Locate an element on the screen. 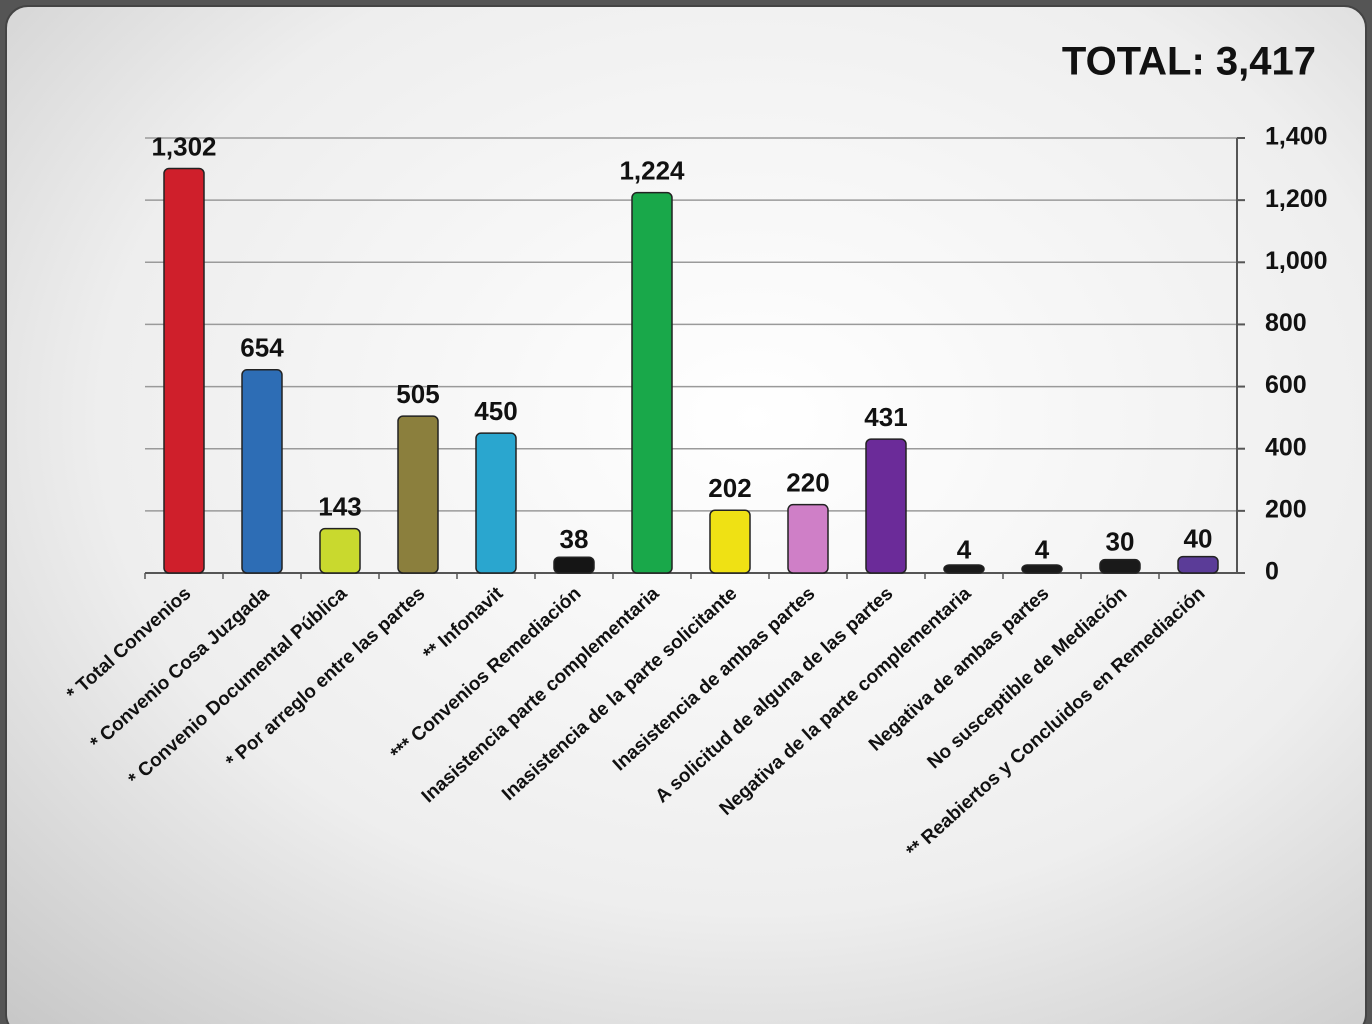 Image resolution: width=1372 pixels, height=1024 pixels. value-label: 450 is located at coordinates (495, 411).